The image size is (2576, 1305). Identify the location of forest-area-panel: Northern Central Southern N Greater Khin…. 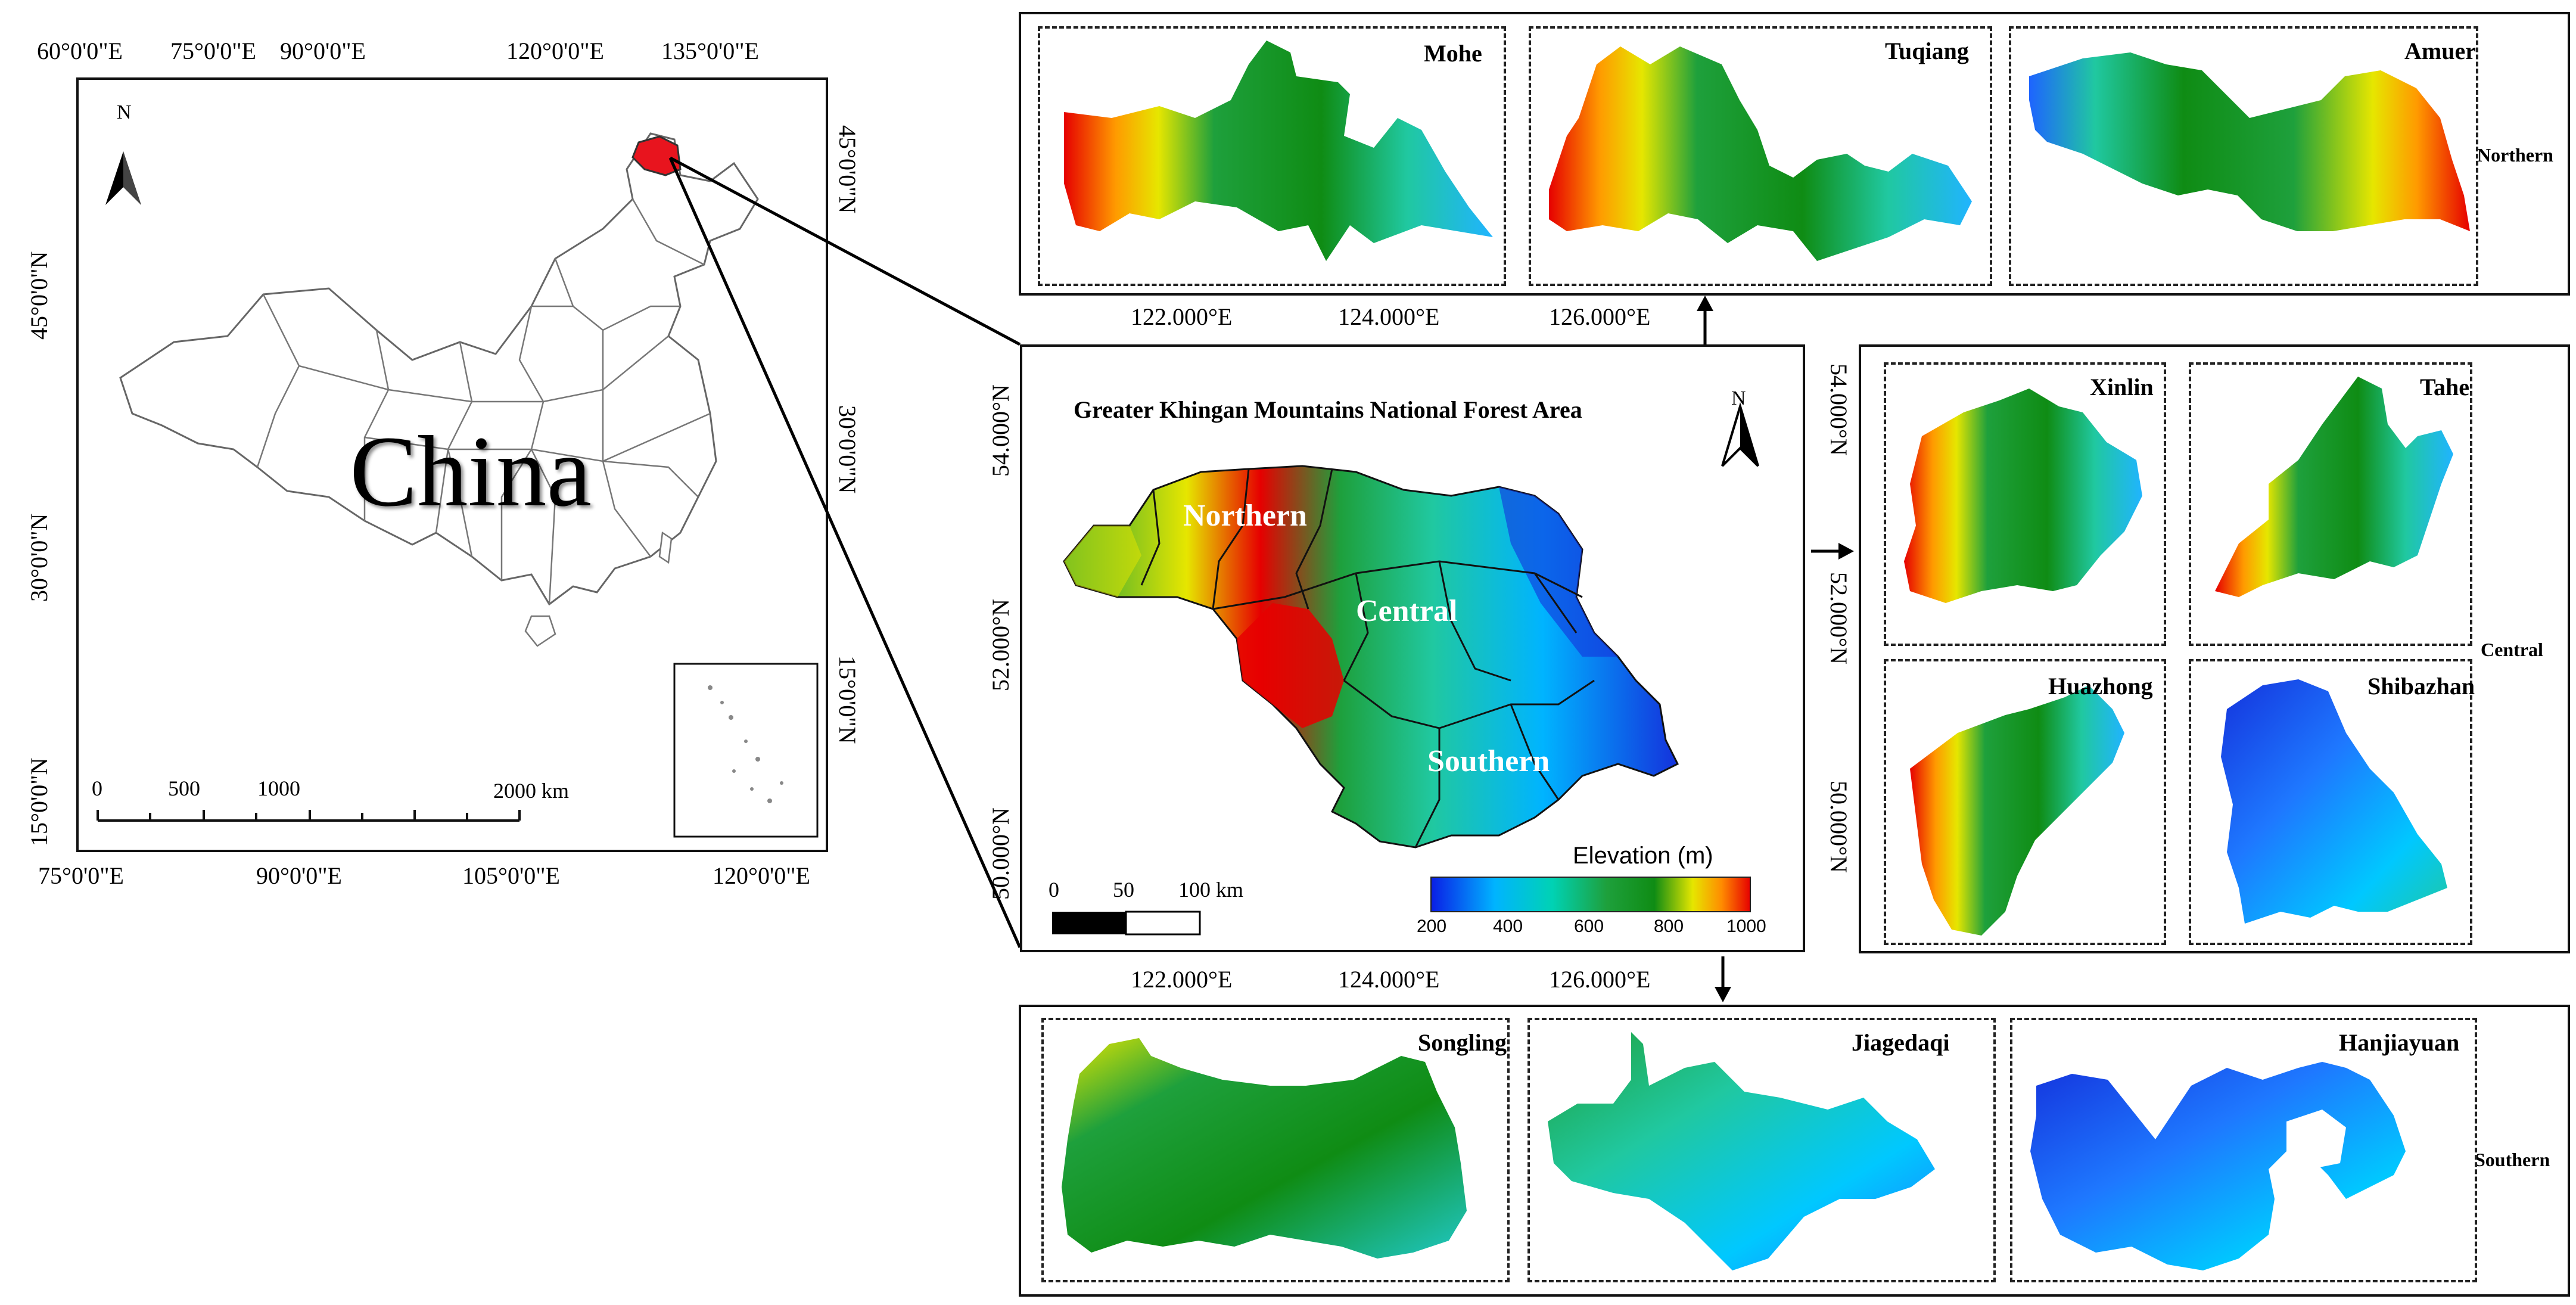
(1412, 648).